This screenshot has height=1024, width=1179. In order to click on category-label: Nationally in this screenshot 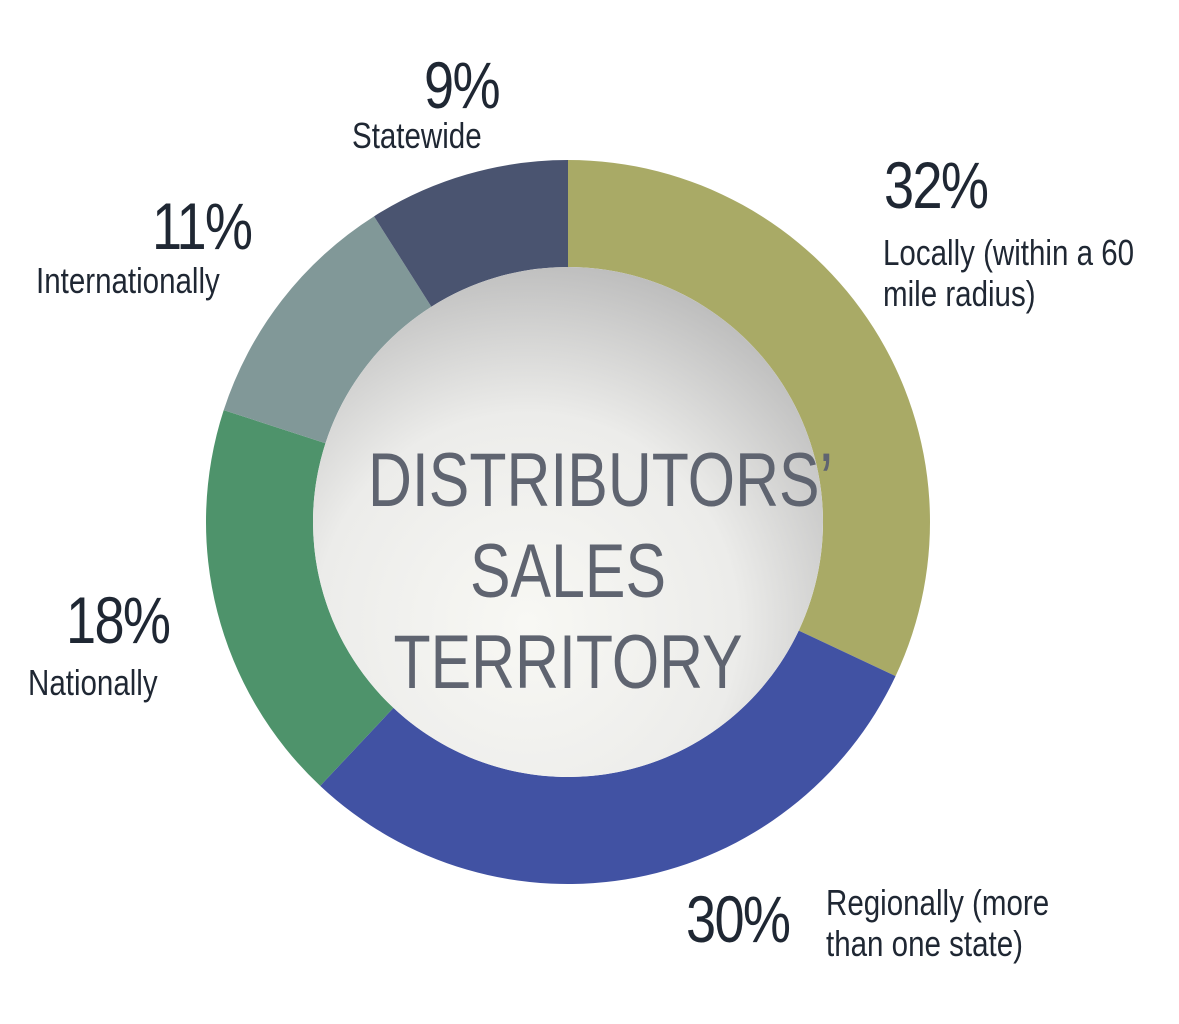, I will do `click(93, 682)`.